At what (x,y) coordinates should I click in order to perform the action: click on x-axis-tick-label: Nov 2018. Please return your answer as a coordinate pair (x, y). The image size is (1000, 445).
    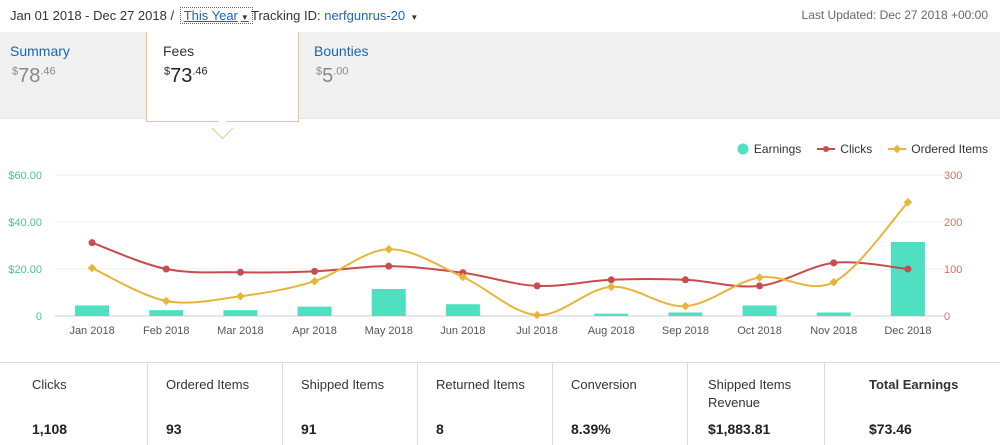
    Looking at the image, I should click on (833, 331).